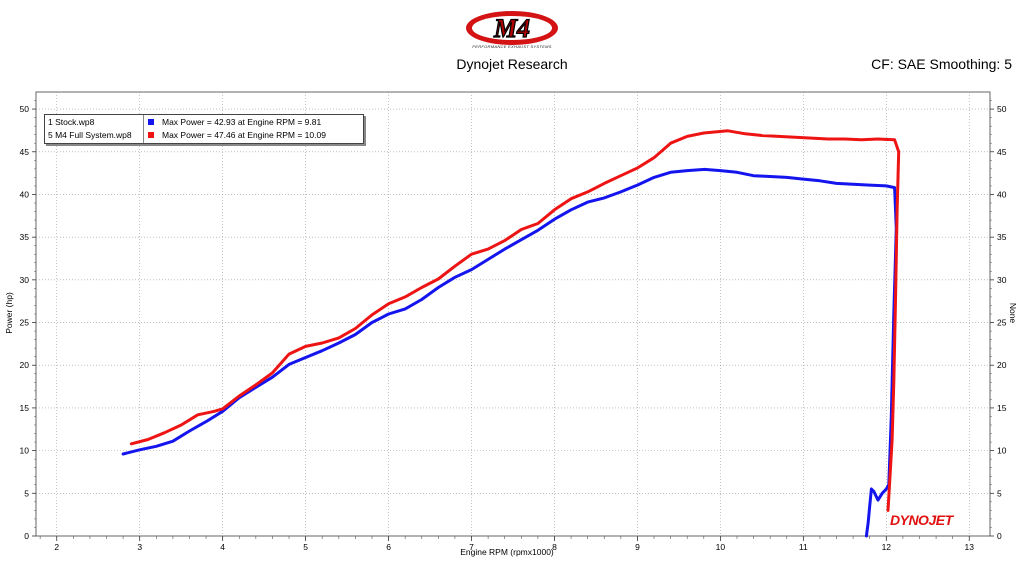 The height and width of the screenshot is (576, 1024). What do you see at coordinates (1002, 109) in the screenshot?
I see `y-tick-label-right: 50` at bounding box center [1002, 109].